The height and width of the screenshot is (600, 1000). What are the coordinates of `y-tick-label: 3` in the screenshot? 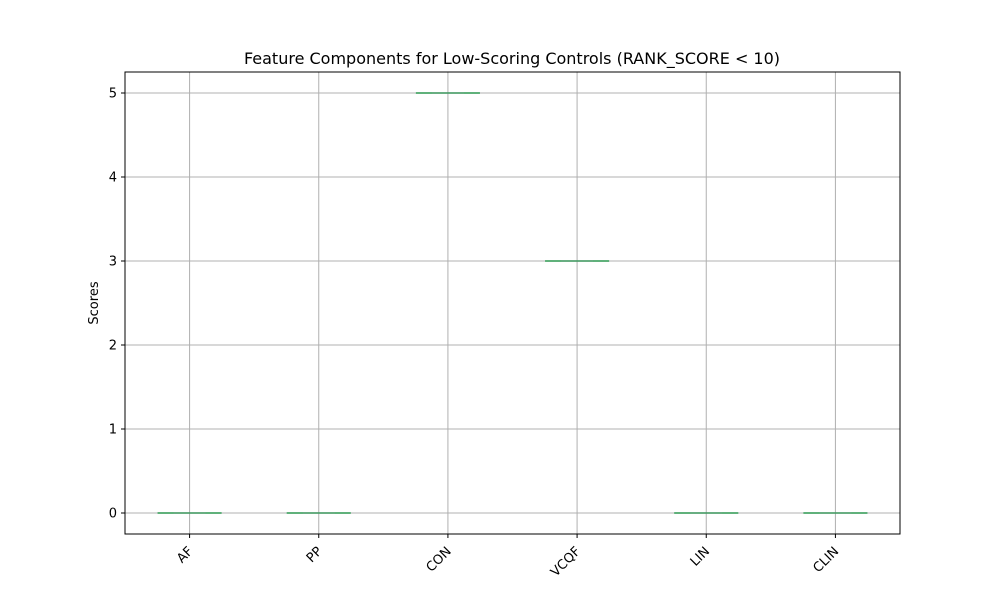 It's located at (113, 262).